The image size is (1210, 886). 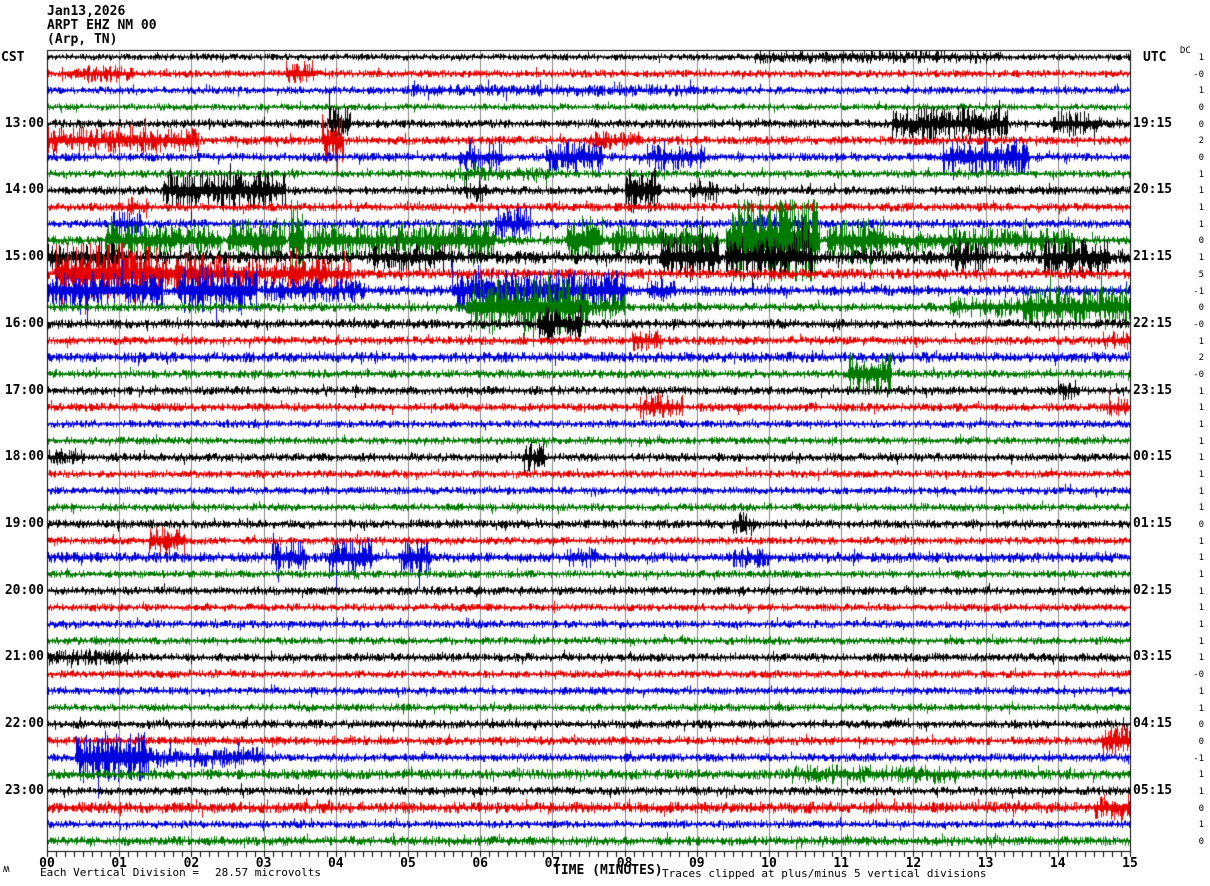 I want to click on x-axis-tick-label: 11, so click(x=841, y=863).